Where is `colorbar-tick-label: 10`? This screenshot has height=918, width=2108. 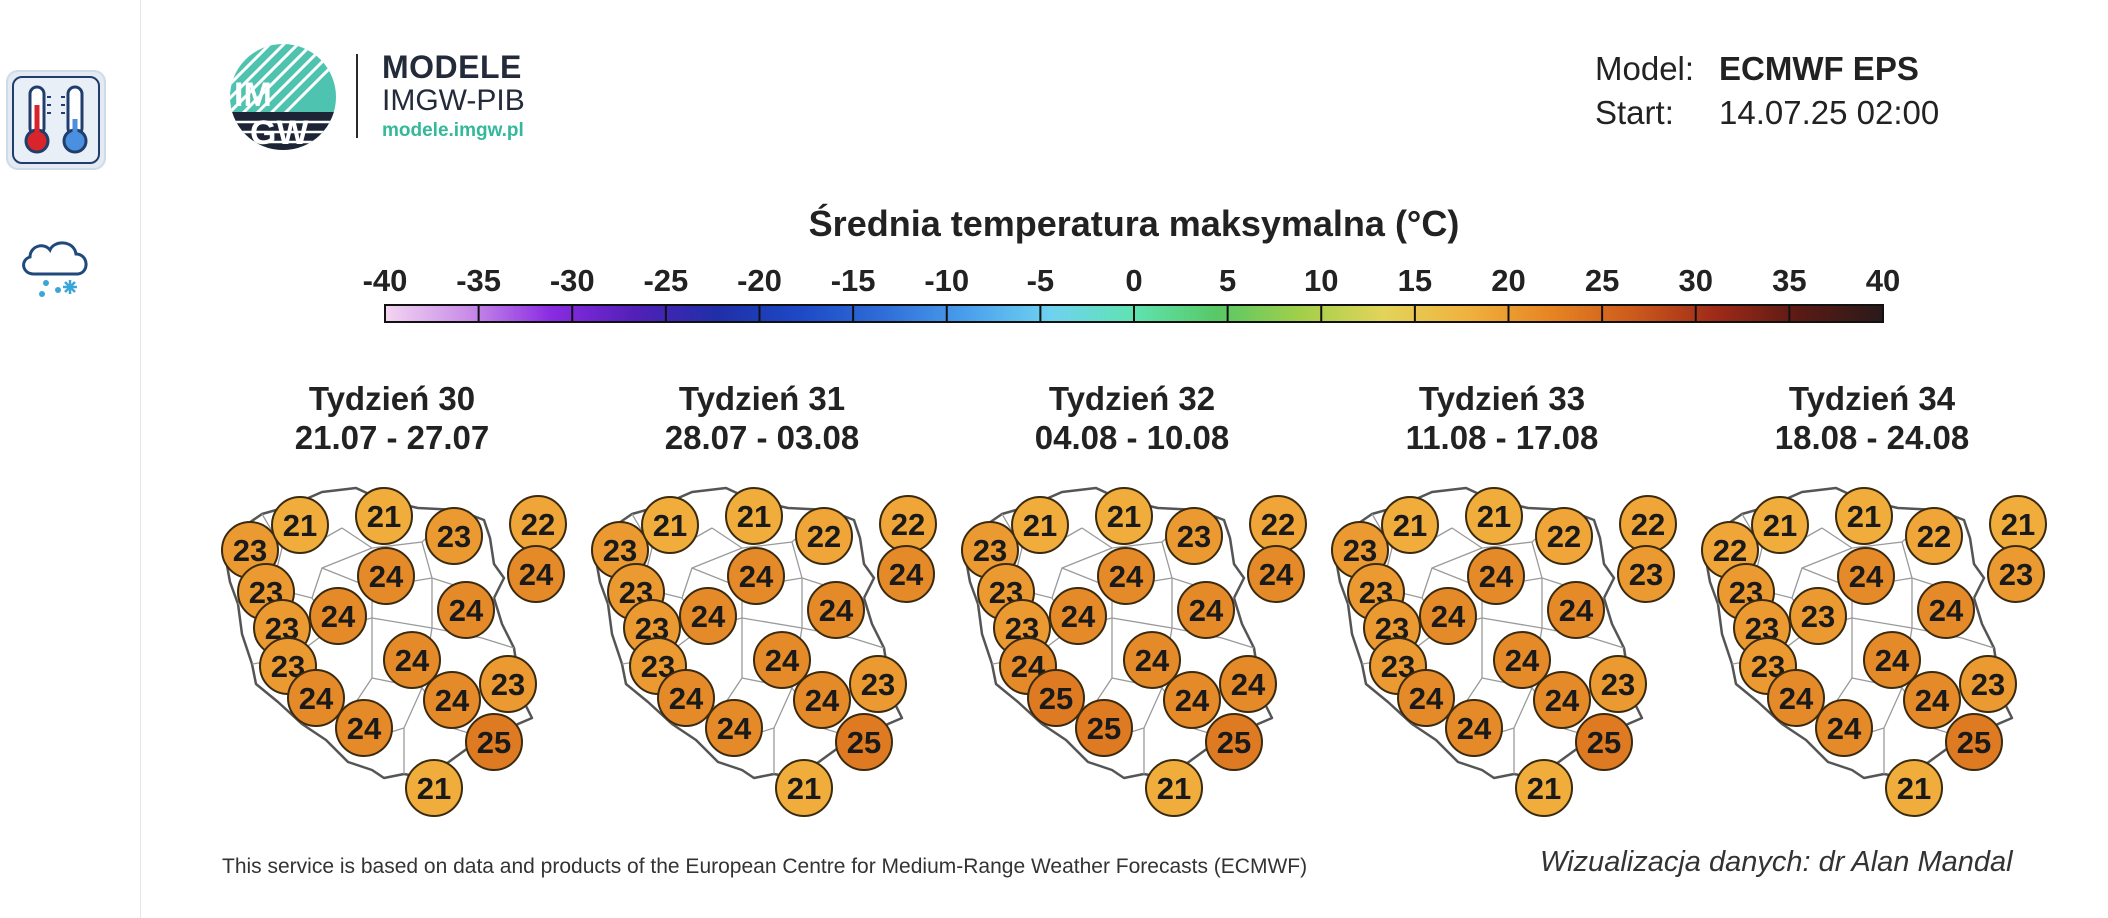
colorbar-tick-label: 10 is located at coordinates (1321, 280).